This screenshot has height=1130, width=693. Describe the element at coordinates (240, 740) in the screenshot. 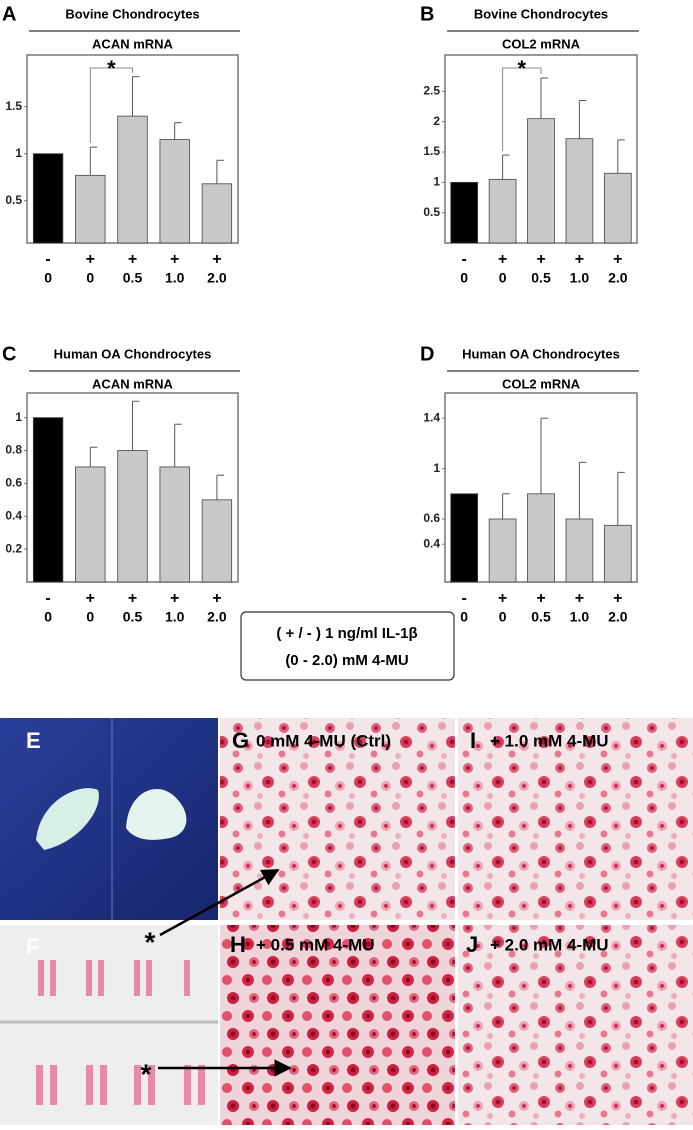

I see `panel-label: G` at that location.